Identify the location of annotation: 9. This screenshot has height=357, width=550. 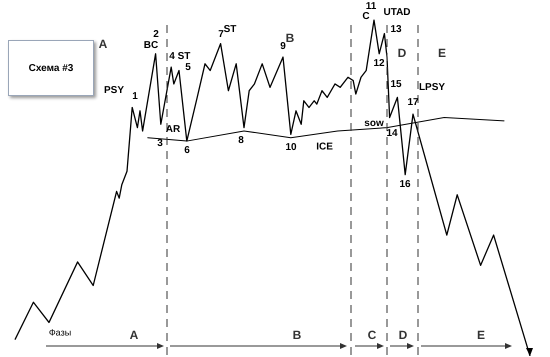
(283, 46).